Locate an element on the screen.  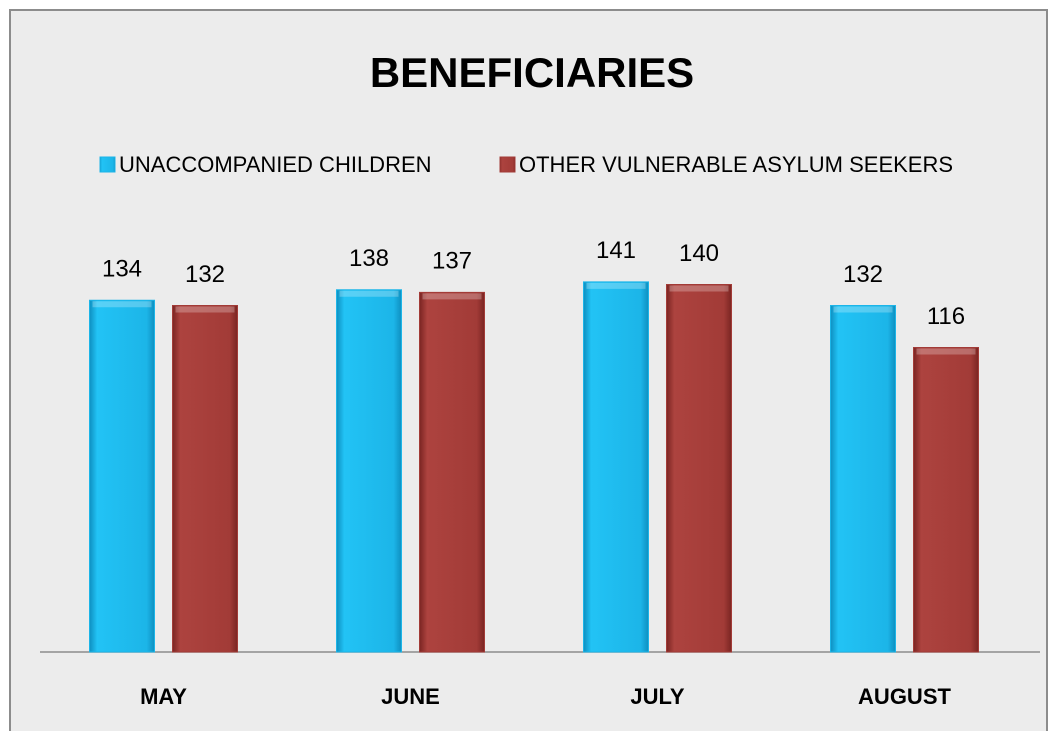
x-tick-label: MAY is located at coordinates (163, 696).